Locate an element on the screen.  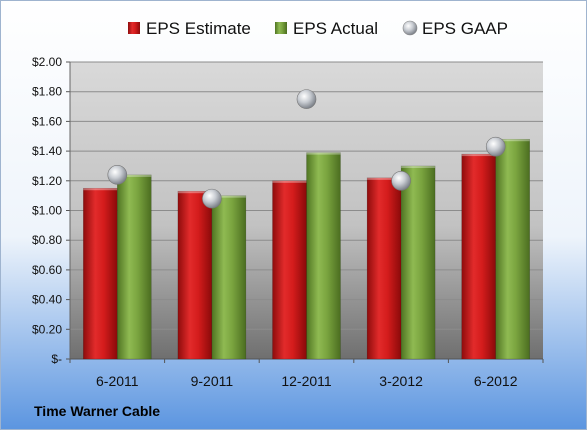
x-tick-label: 3-2012 is located at coordinates (401, 381).